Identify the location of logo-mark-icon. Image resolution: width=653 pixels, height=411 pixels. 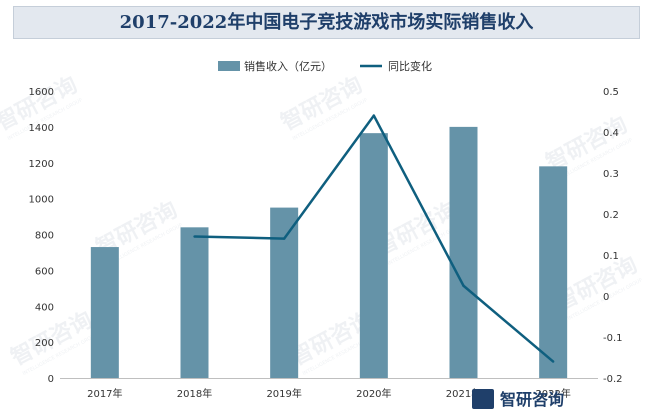
(483, 399).